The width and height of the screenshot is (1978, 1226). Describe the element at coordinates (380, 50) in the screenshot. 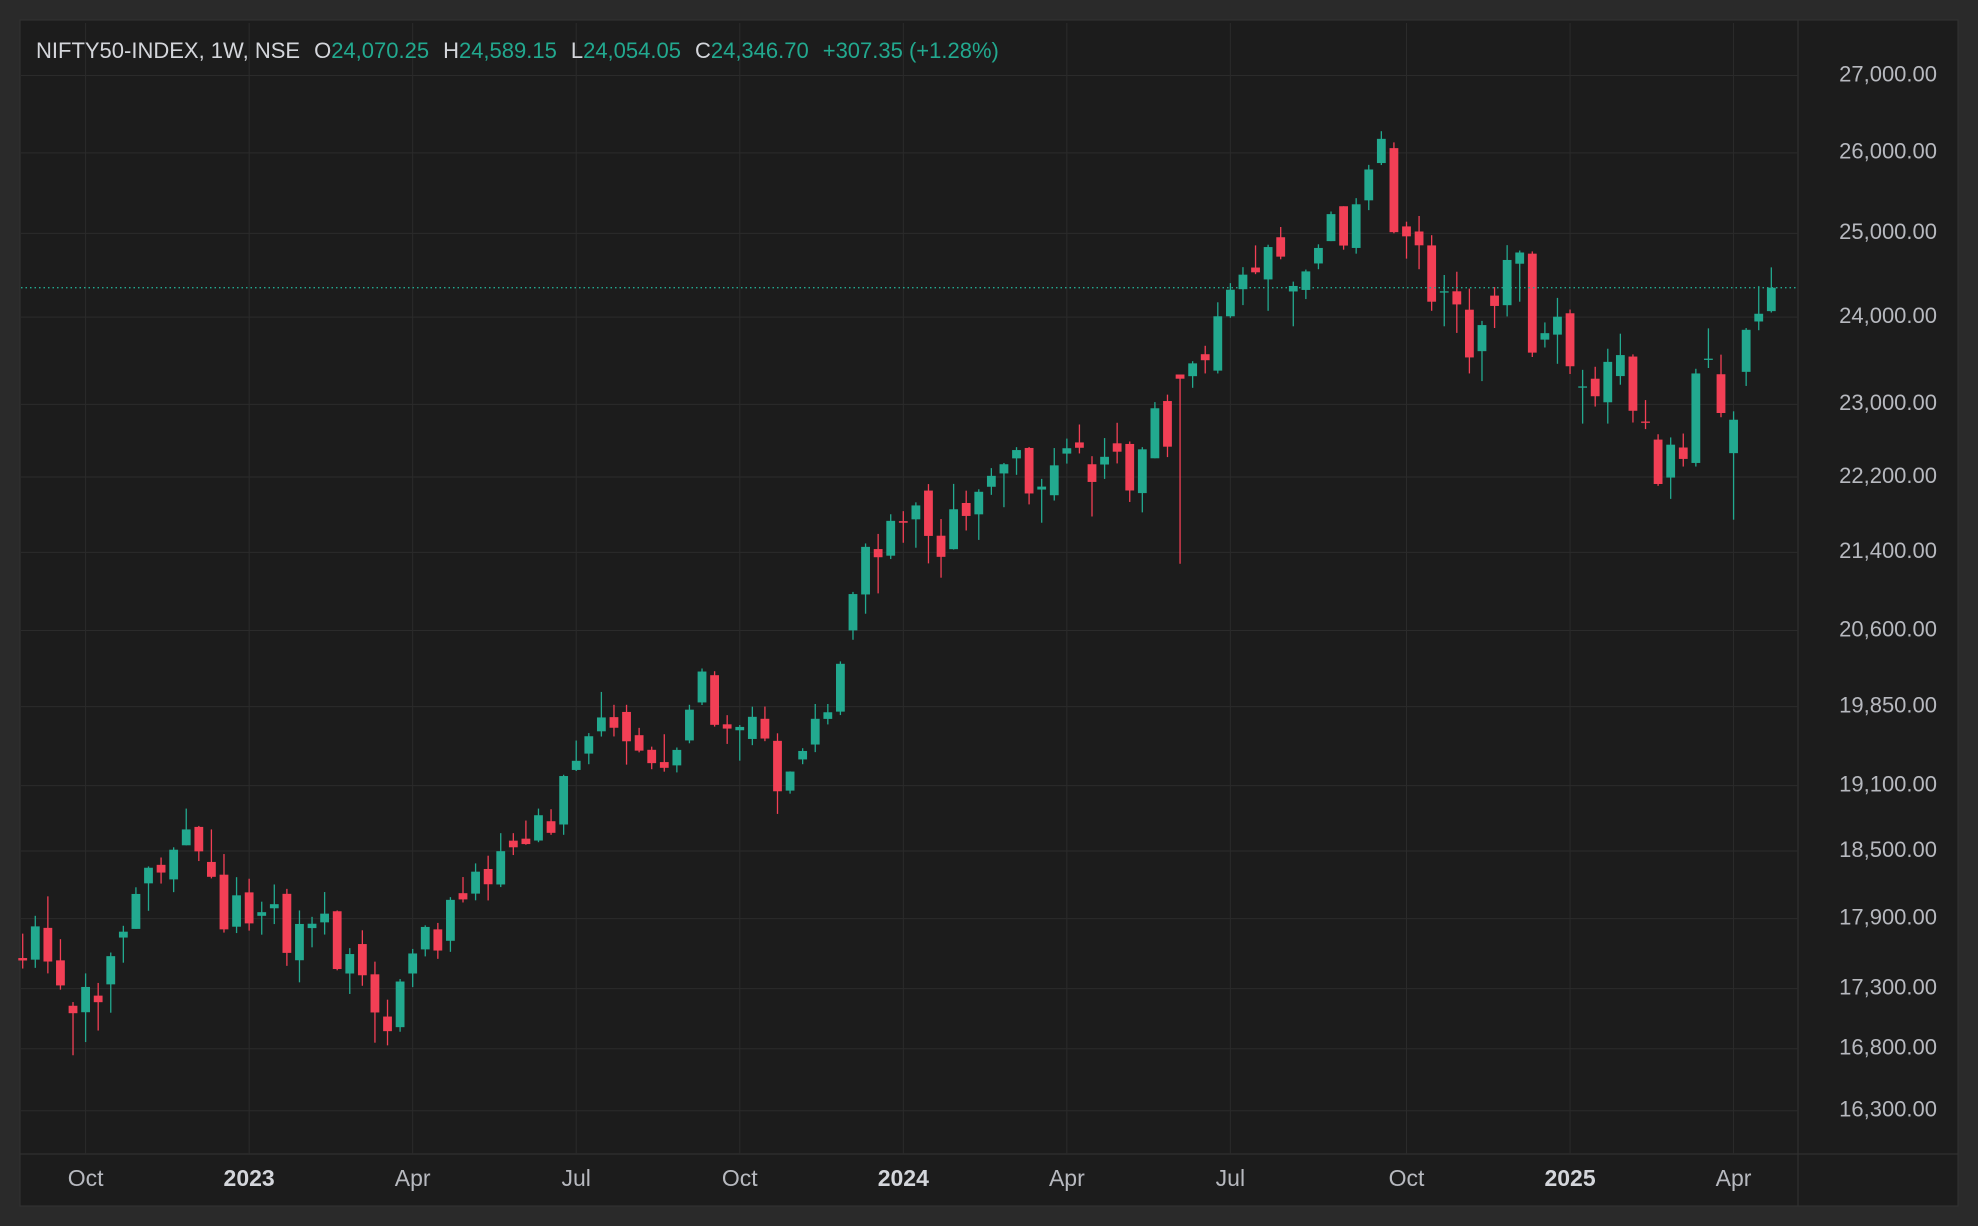

I see `field-value: 24,070.25` at that location.